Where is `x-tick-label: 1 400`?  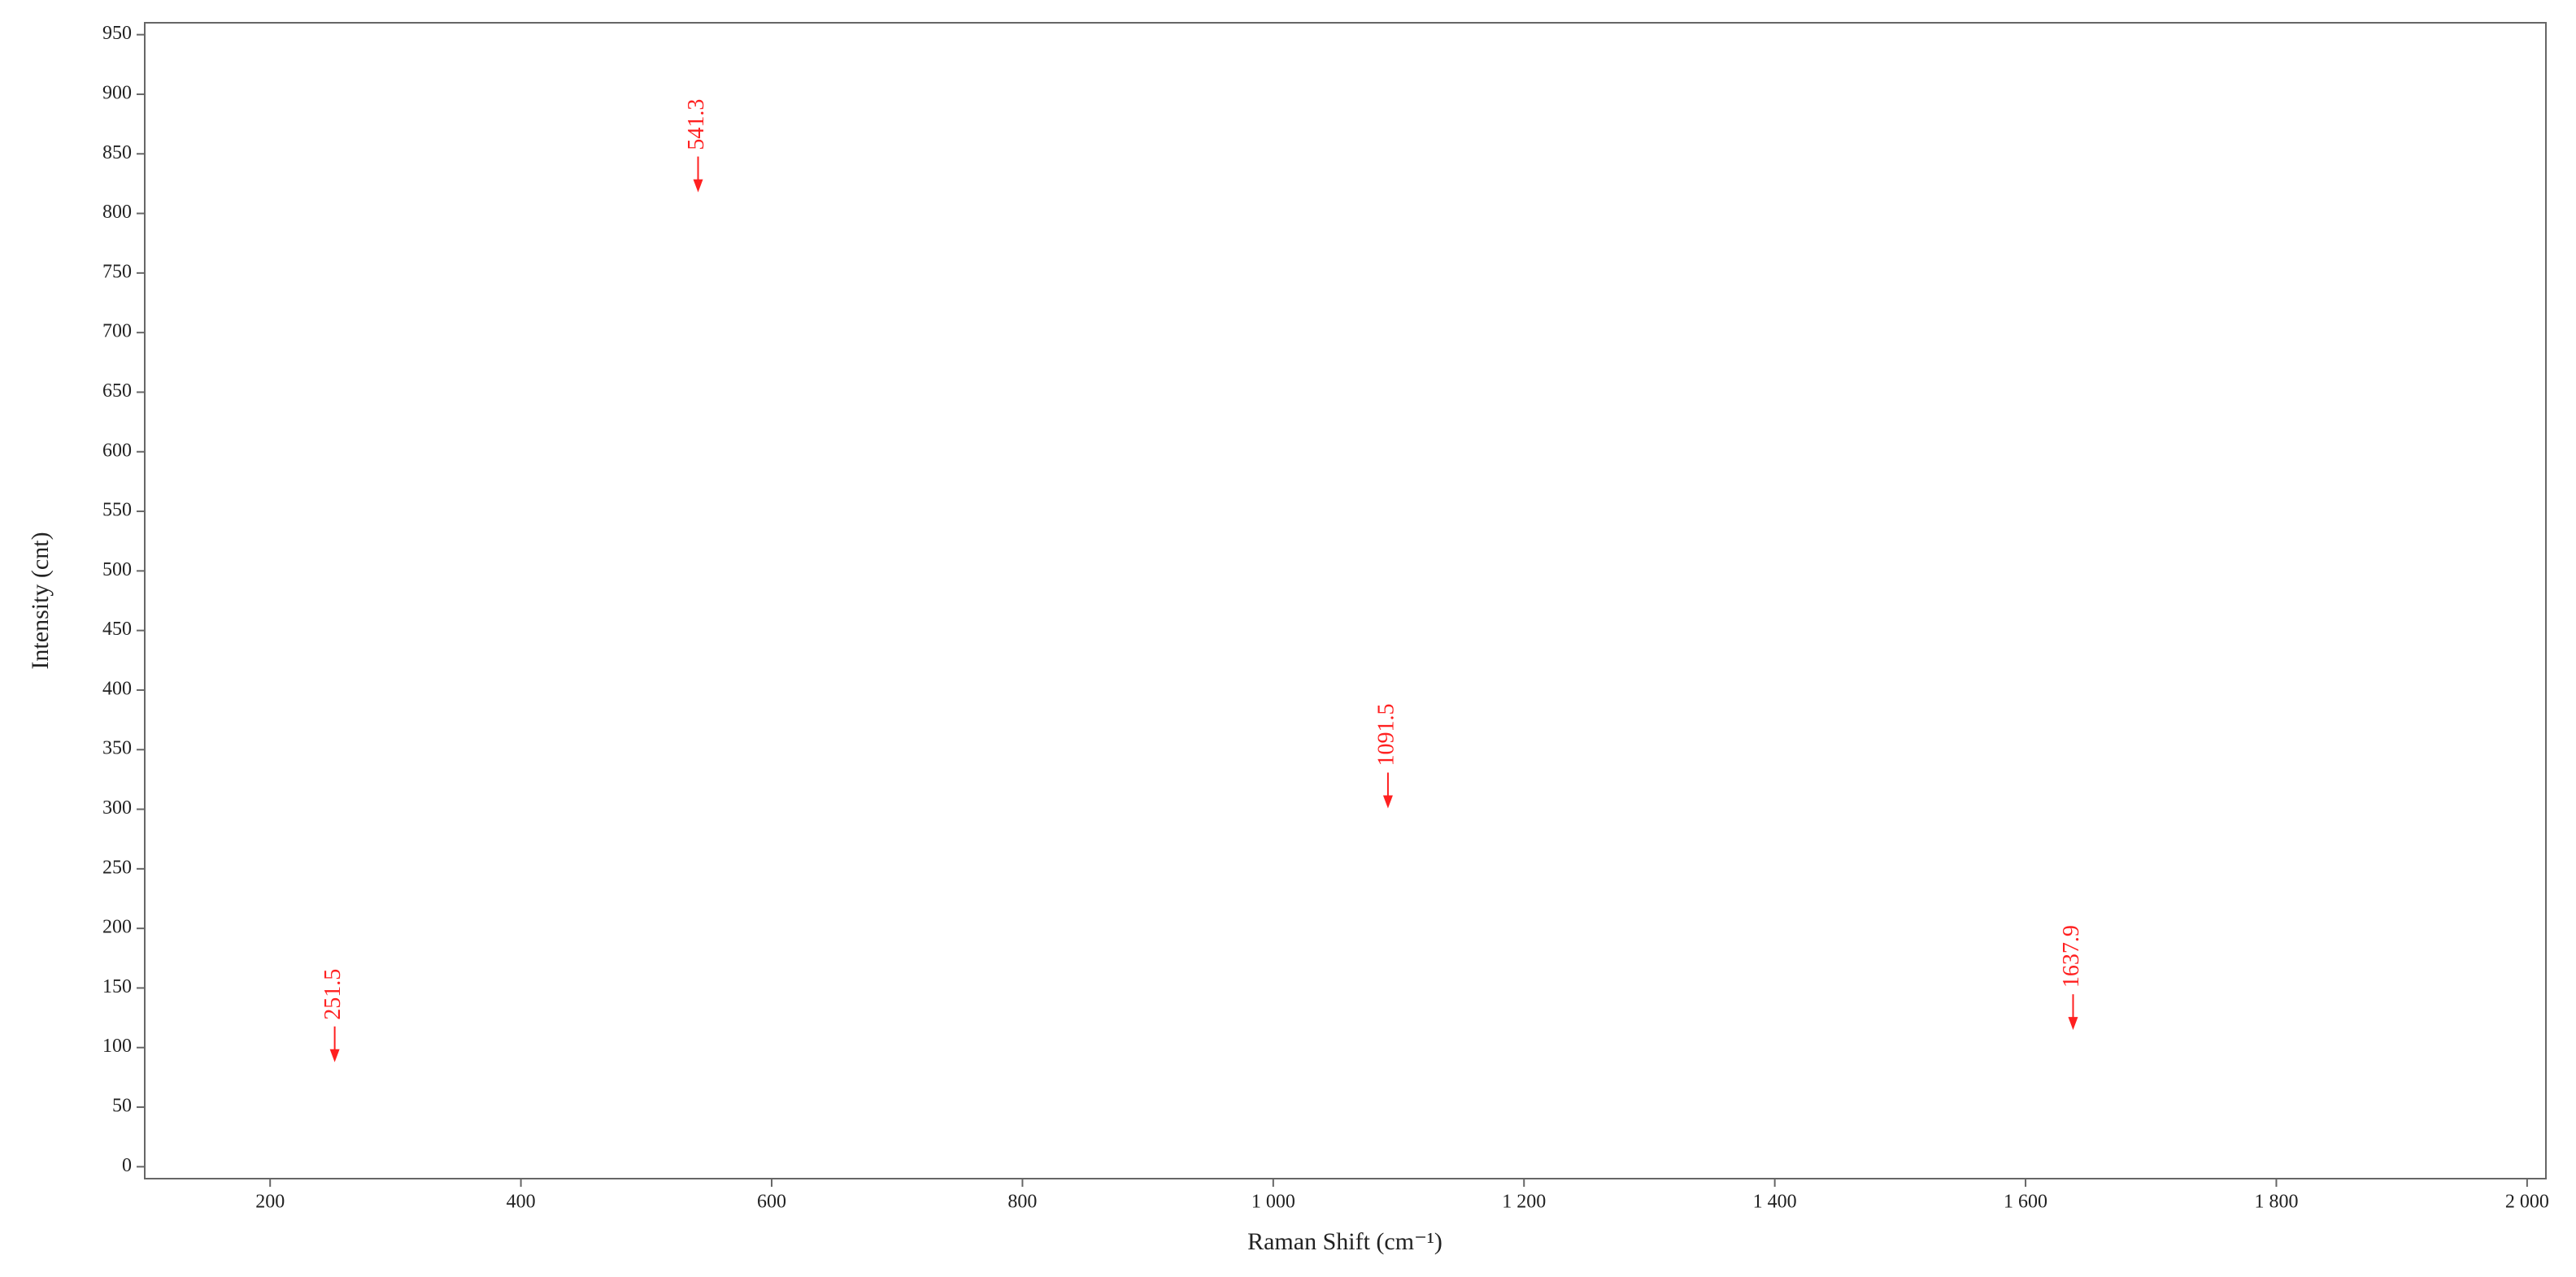 x-tick-label: 1 400 is located at coordinates (1775, 1202).